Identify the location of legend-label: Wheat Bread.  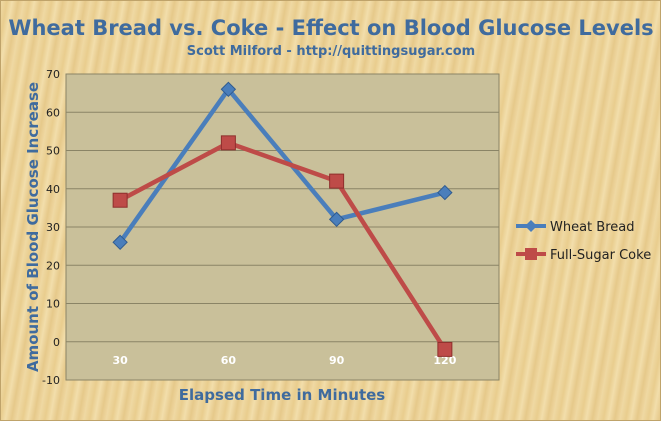
(592, 227).